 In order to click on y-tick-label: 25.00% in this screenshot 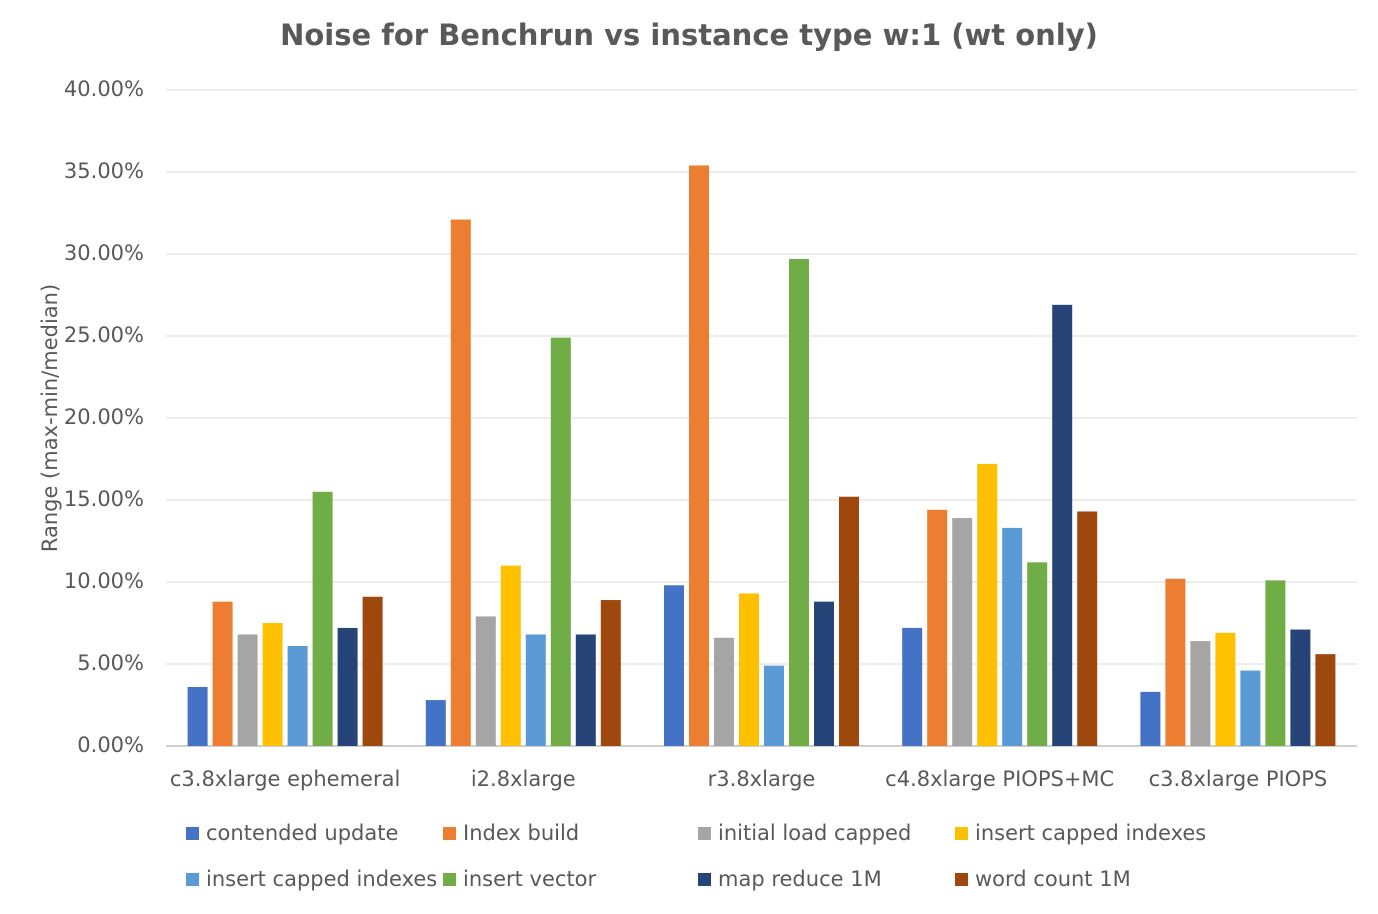, I will do `click(104, 335)`.